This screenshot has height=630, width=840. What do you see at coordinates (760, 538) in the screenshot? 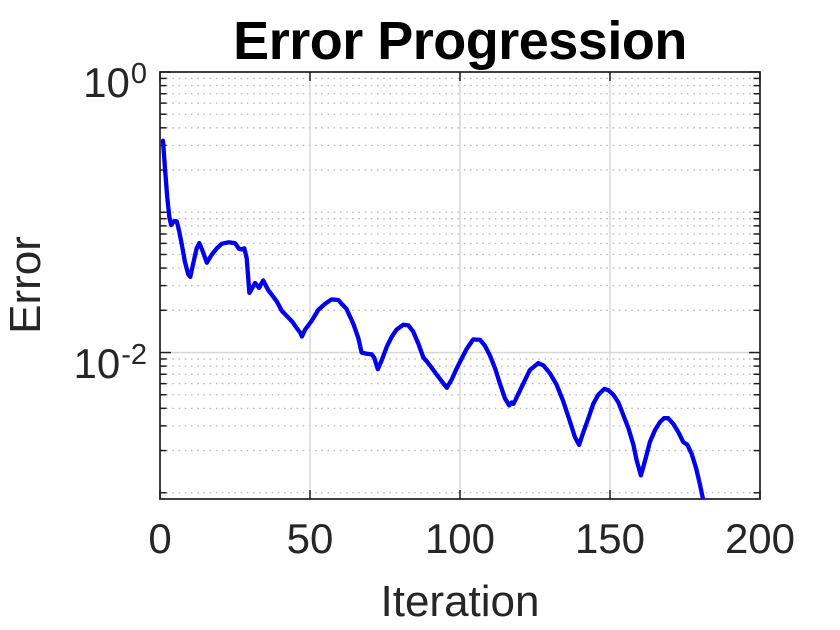
I see `x-tick-label: 200` at bounding box center [760, 538].